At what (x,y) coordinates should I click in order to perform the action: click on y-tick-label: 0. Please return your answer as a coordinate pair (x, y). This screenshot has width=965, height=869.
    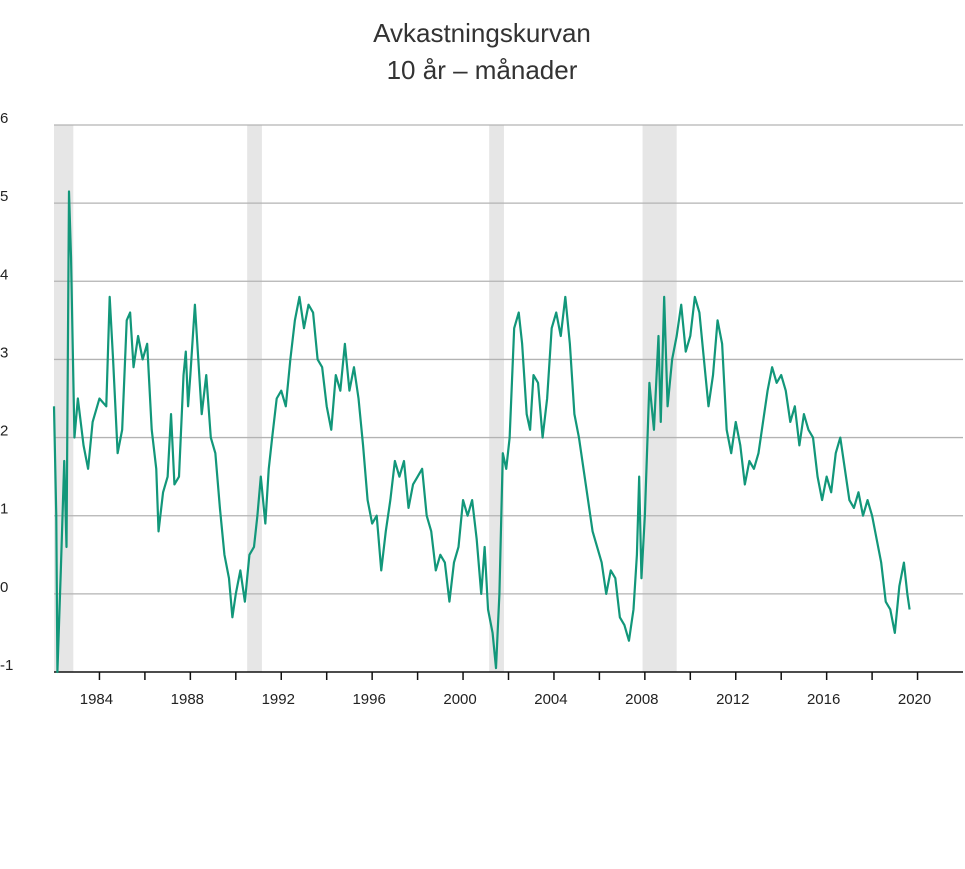
    Looking at the image, I should click on (4, 587).